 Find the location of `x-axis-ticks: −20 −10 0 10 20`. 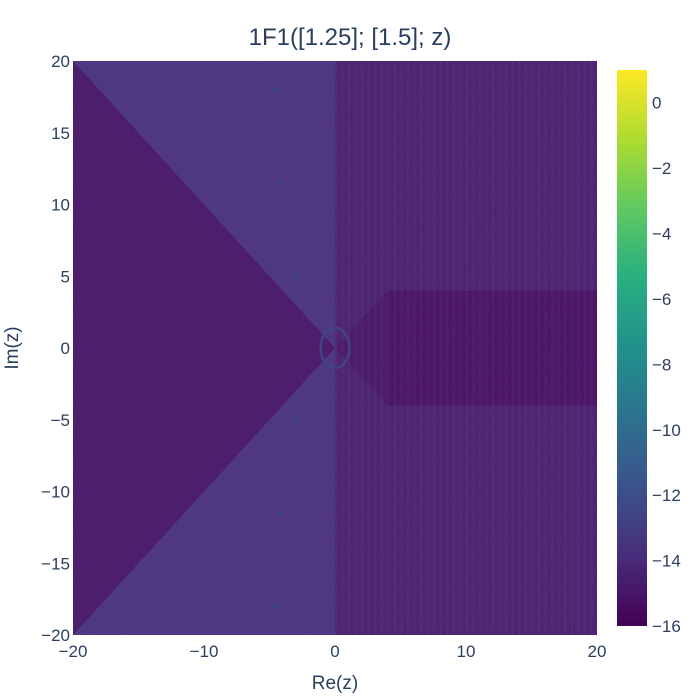

x-axis-ticks: −20 −10 0 10 20 is located at coordinates (333, 651).